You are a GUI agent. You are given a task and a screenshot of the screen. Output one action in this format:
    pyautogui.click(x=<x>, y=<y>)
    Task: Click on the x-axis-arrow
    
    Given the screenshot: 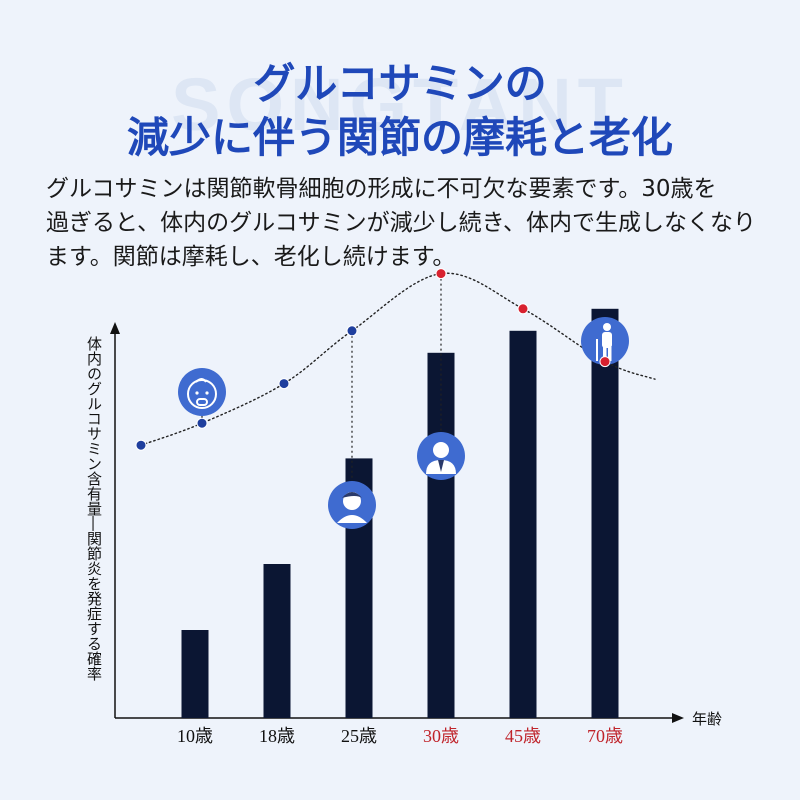 What is the action you would take?
    pyautogui.click(x=678, y=718)
    